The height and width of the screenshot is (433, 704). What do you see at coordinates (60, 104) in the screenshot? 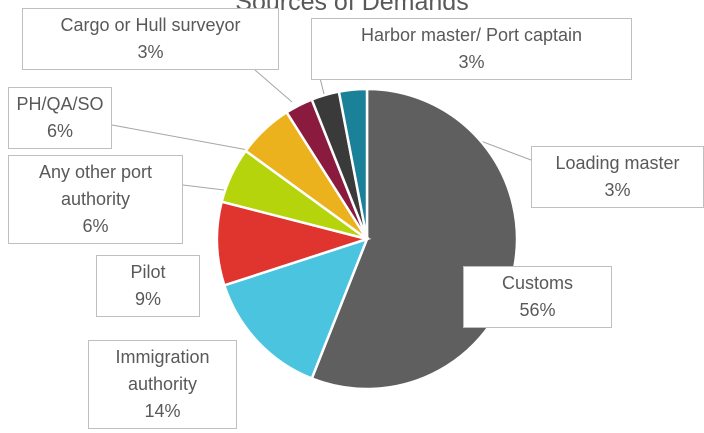
I see `label-name: PH/QA/SO` at bounding box center [60, 104].